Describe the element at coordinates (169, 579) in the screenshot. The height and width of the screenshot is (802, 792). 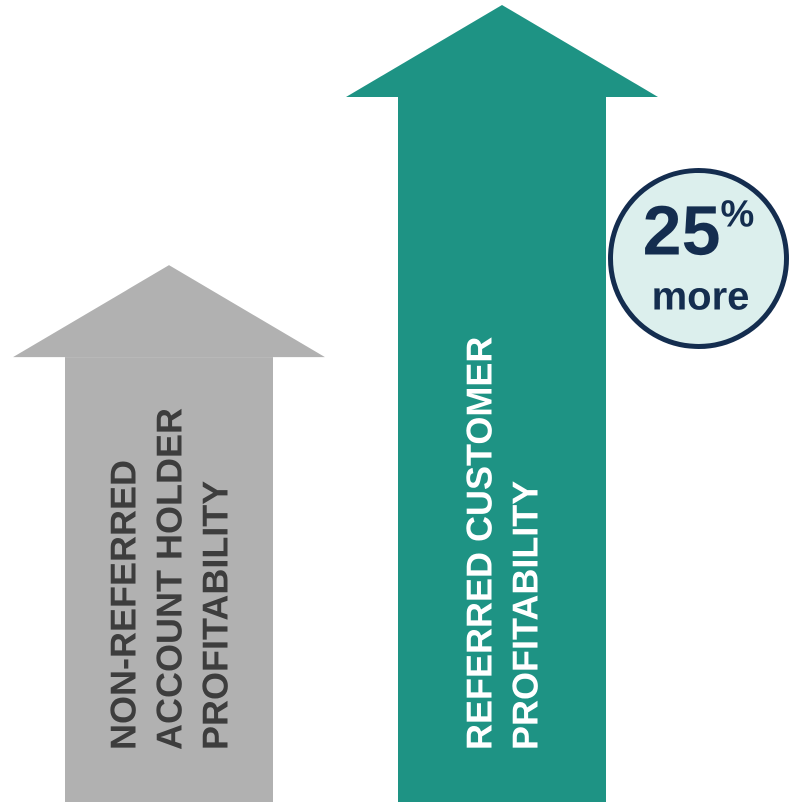
I see `x-tick-label: NON-REFERRED ACCOUNT HOLDER PROFITABILITY` at that location.